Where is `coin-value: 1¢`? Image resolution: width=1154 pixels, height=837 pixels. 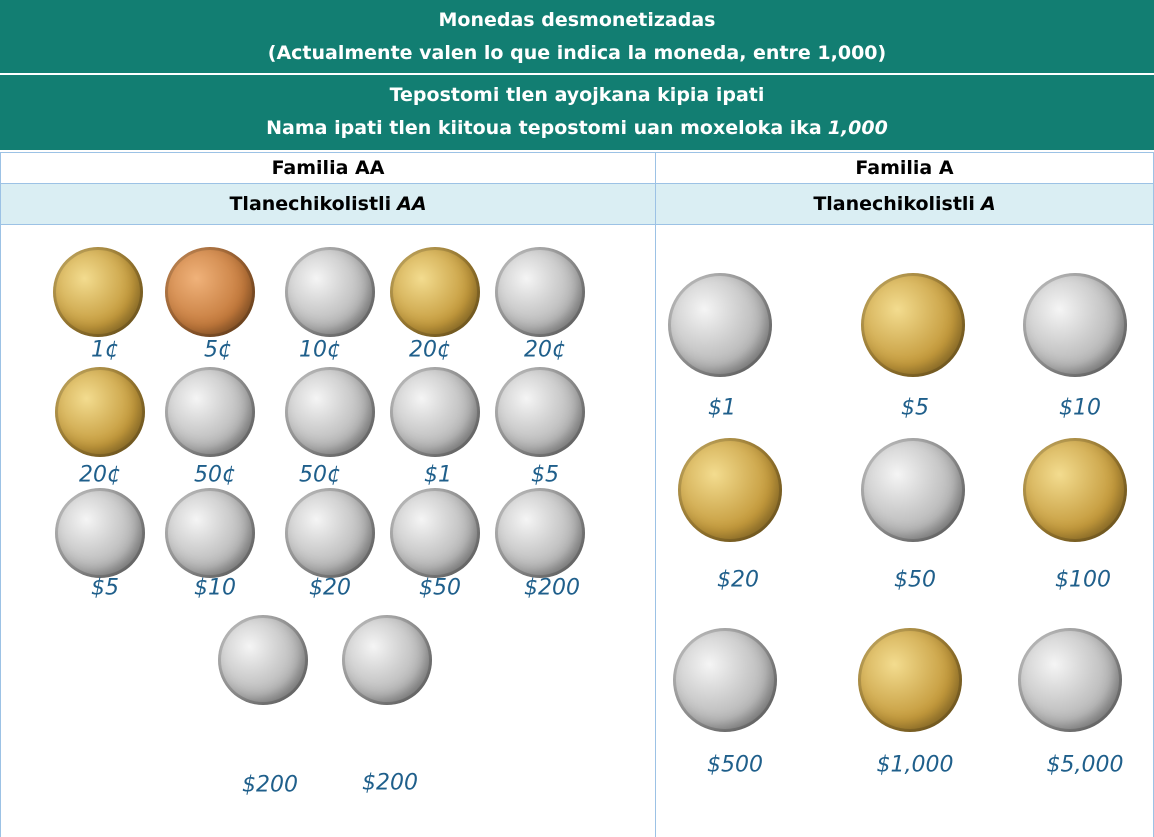
coin-value: 1¢ is located at coordinates (105, 350).